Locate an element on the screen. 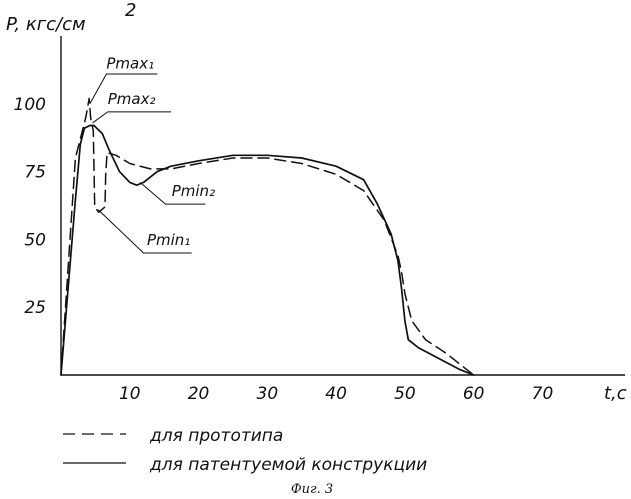  y-axis-label-superscript: 2 is located at coordinates (130, 10).